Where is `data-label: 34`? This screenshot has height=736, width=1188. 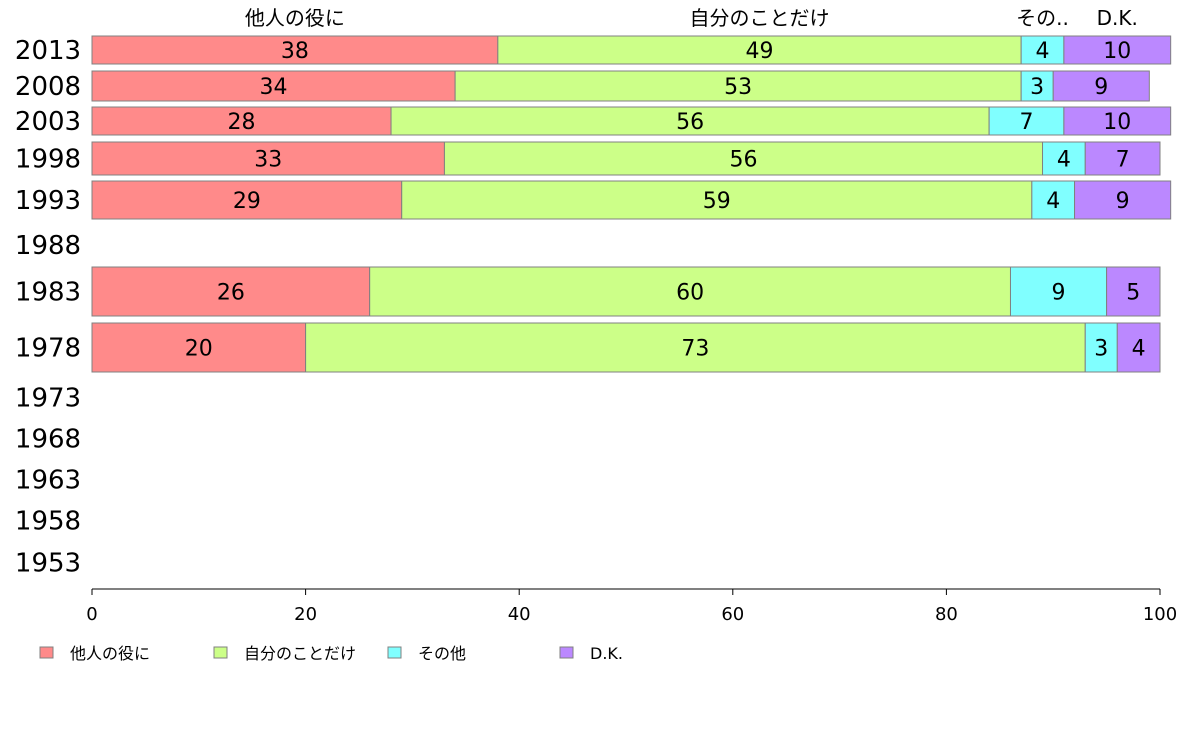 data-label: 34 is located at coordinates (274, 87).